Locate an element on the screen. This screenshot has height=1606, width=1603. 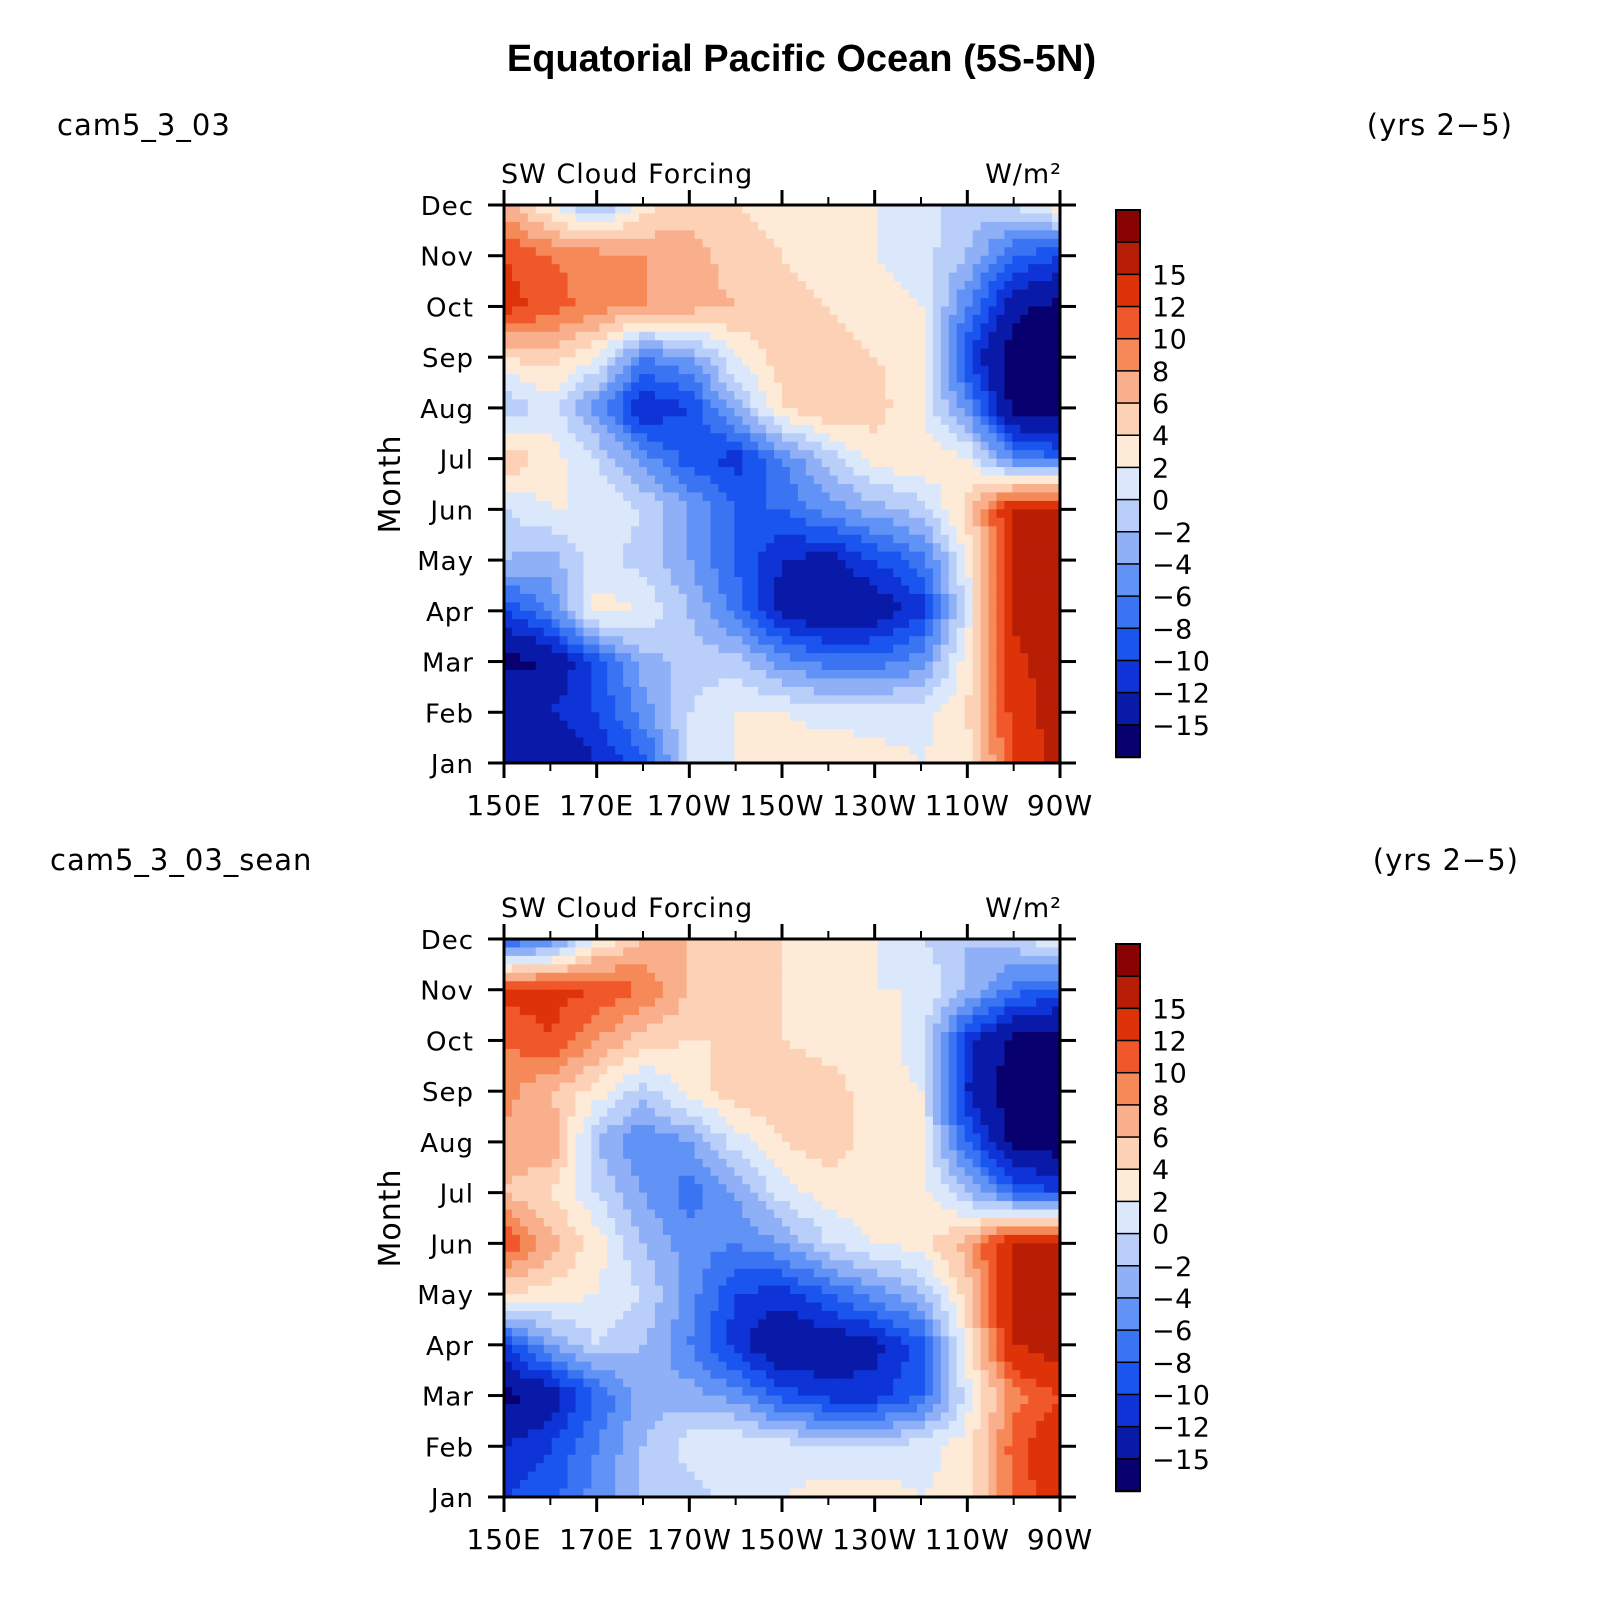
colorbar-label: 8 is located at coordinates (1161, 372).